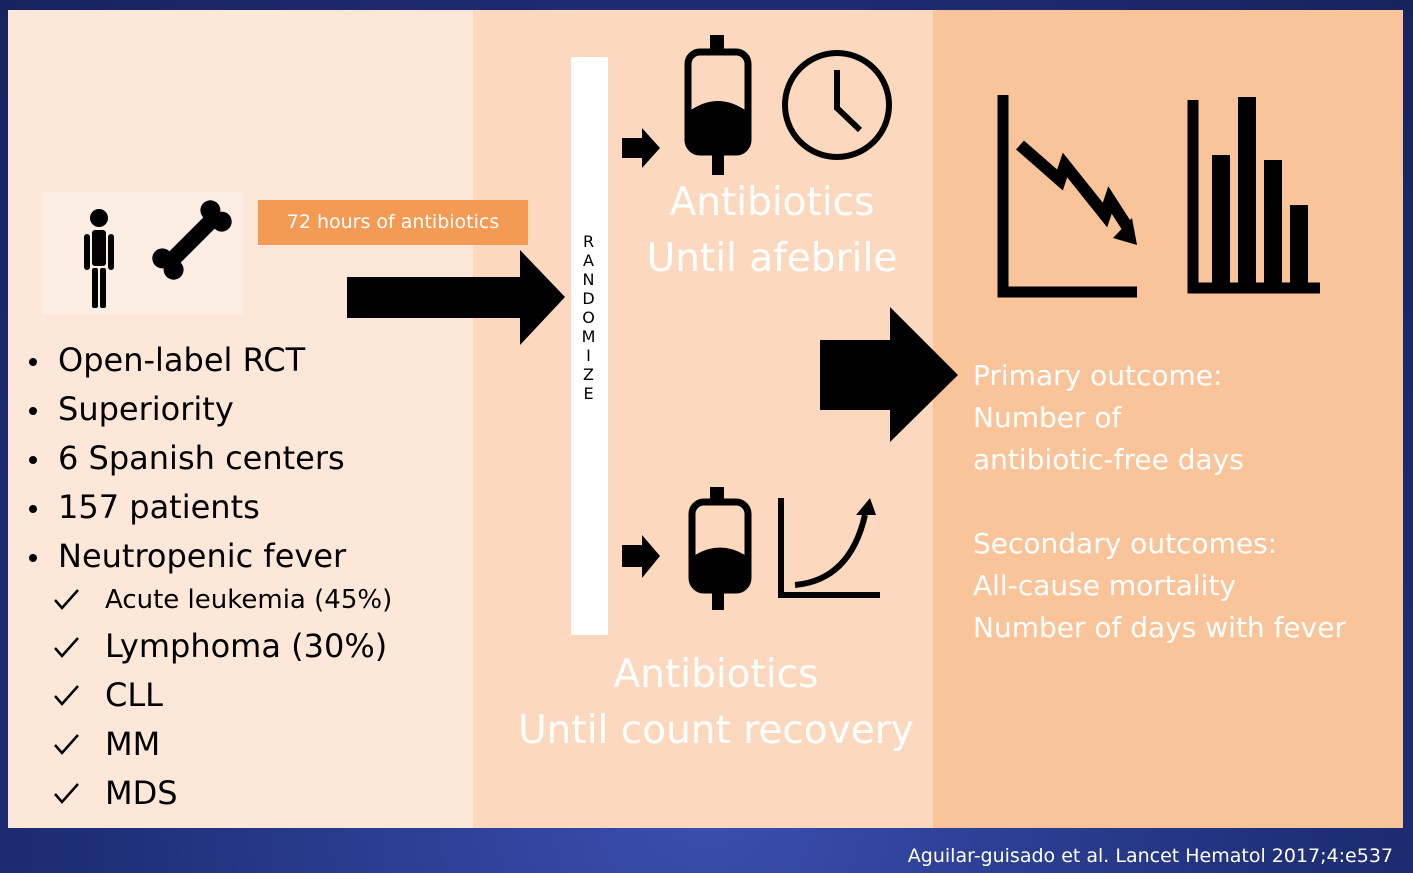  What do you see at coordinates (249, 600) in the screenshot?
I see `sub-bullet: Acute leukemia (45%)` at bounding box center [249, 600].